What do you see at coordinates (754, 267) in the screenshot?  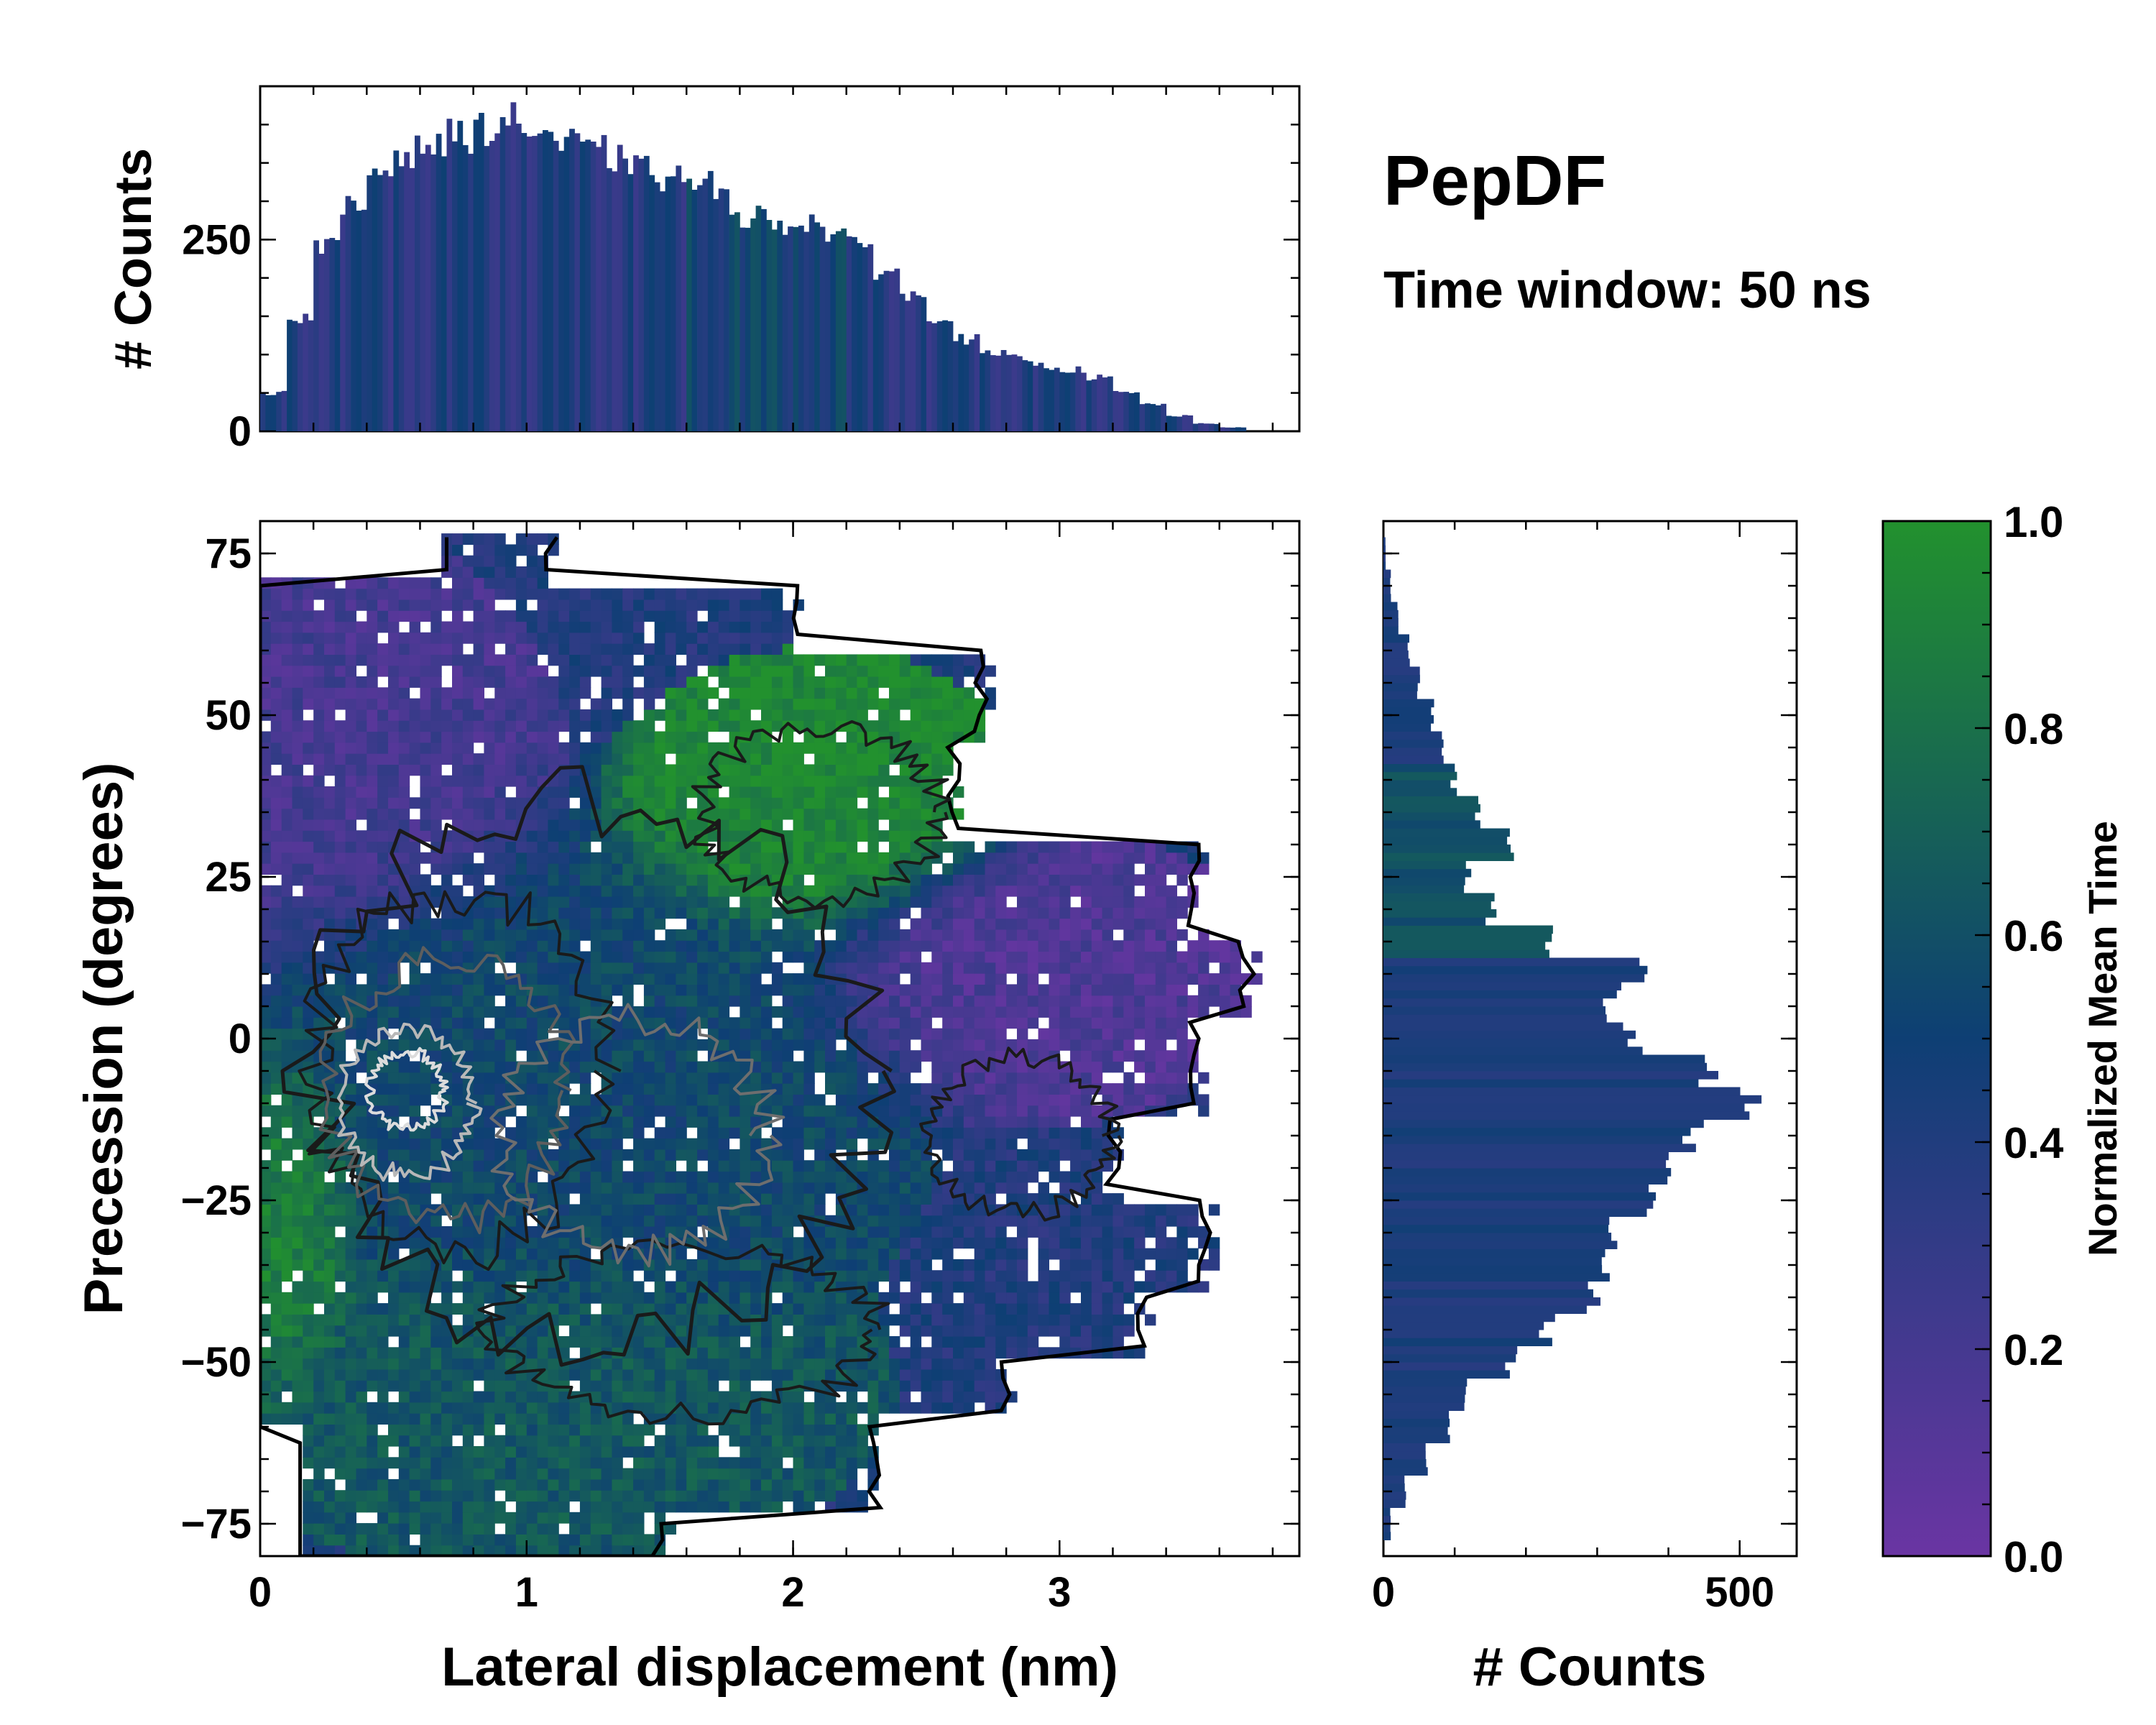 I see `top-histogram-bars` at bounding box center [754, 267].